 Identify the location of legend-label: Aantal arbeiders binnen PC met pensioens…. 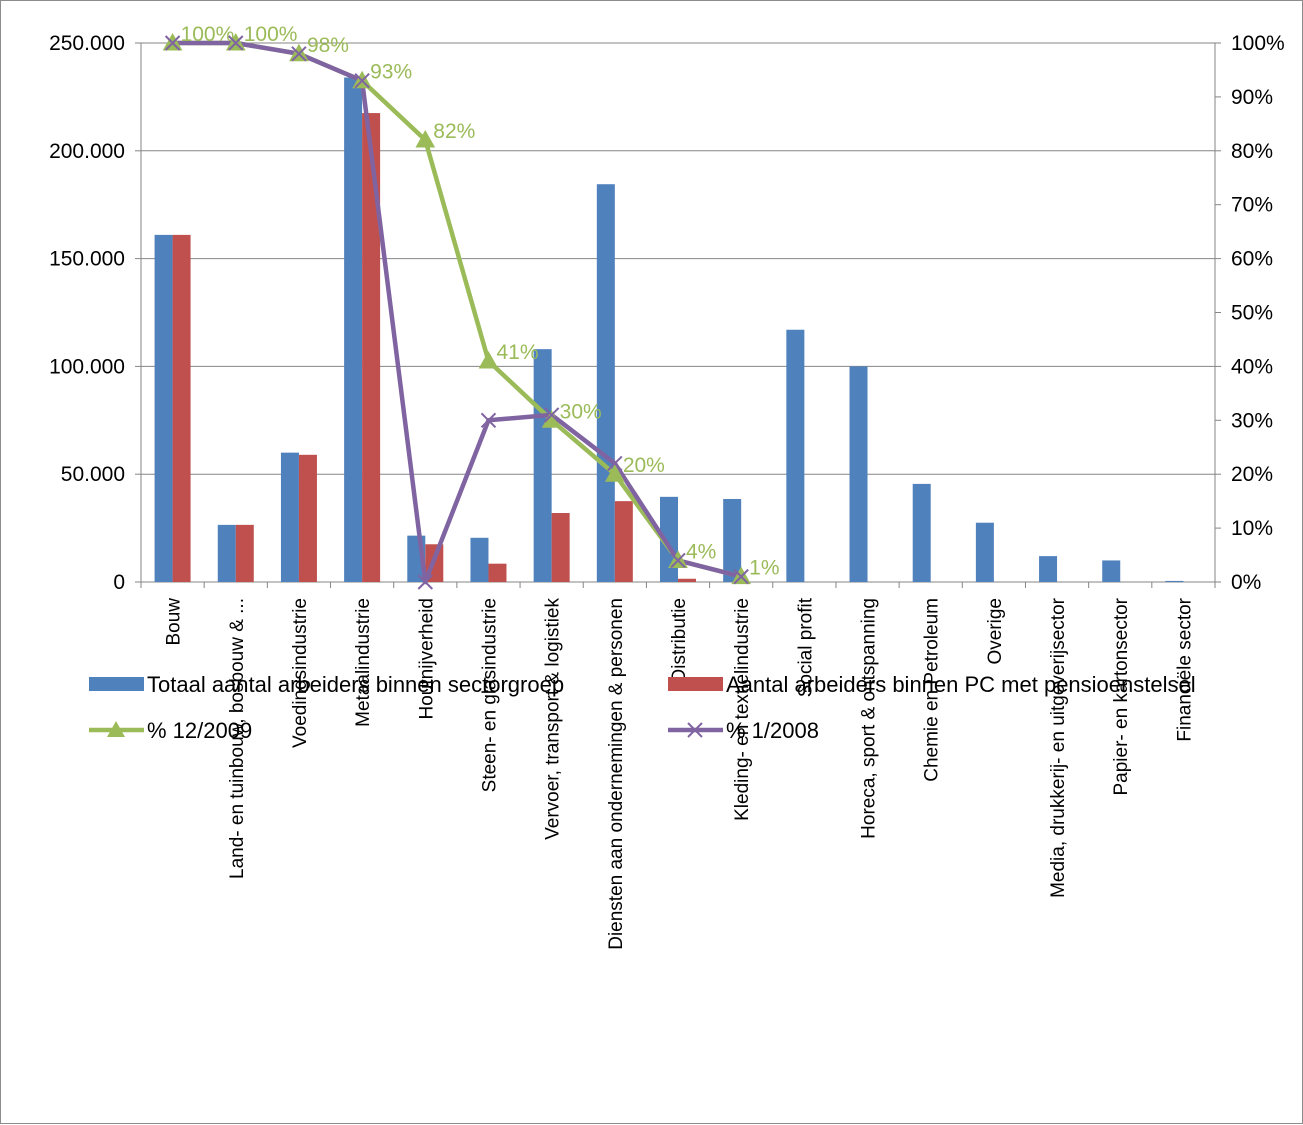
(961, 684).